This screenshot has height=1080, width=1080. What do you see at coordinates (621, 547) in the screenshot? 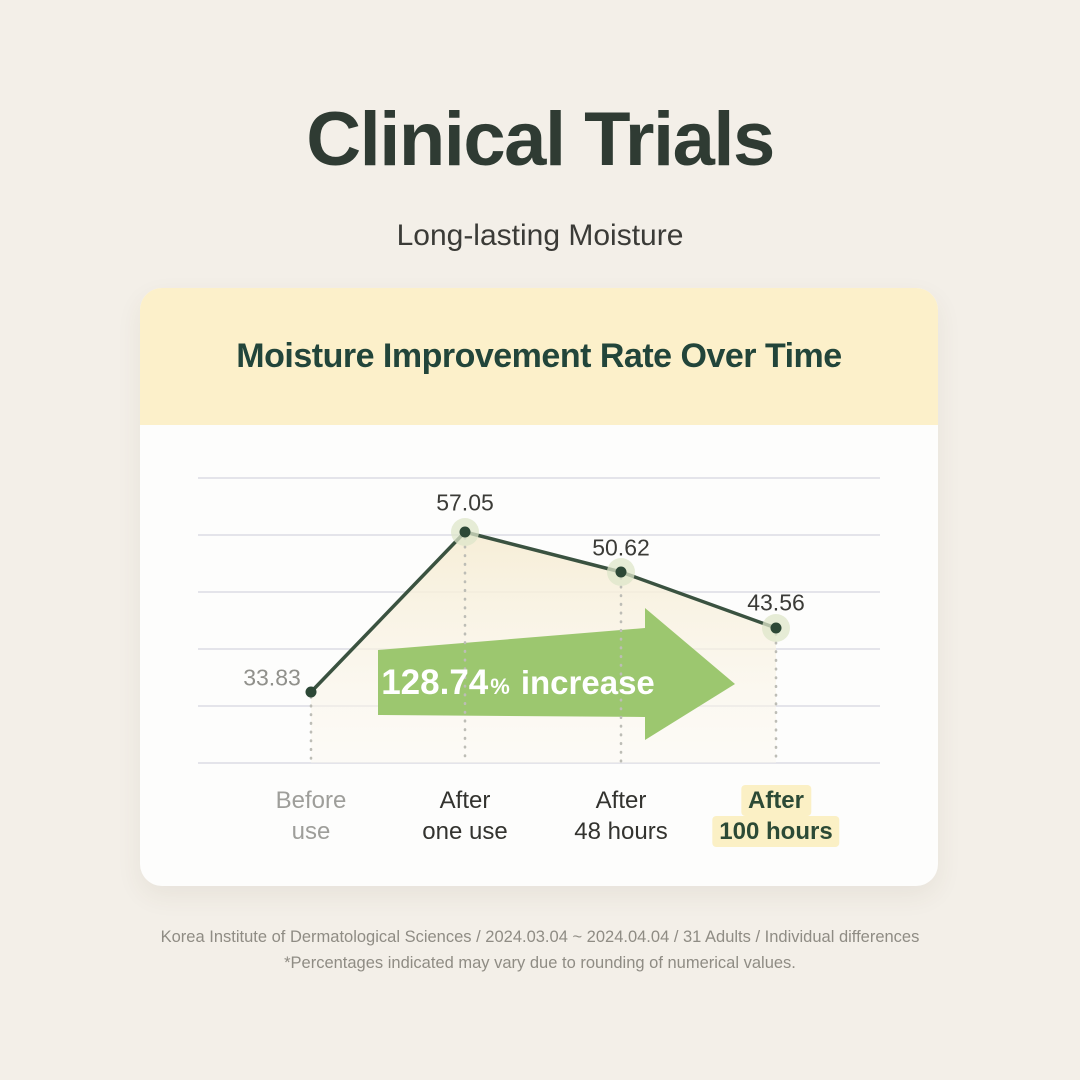
I see `value-label-after-48-hours: 50.62` at bounding box center [621, 547].